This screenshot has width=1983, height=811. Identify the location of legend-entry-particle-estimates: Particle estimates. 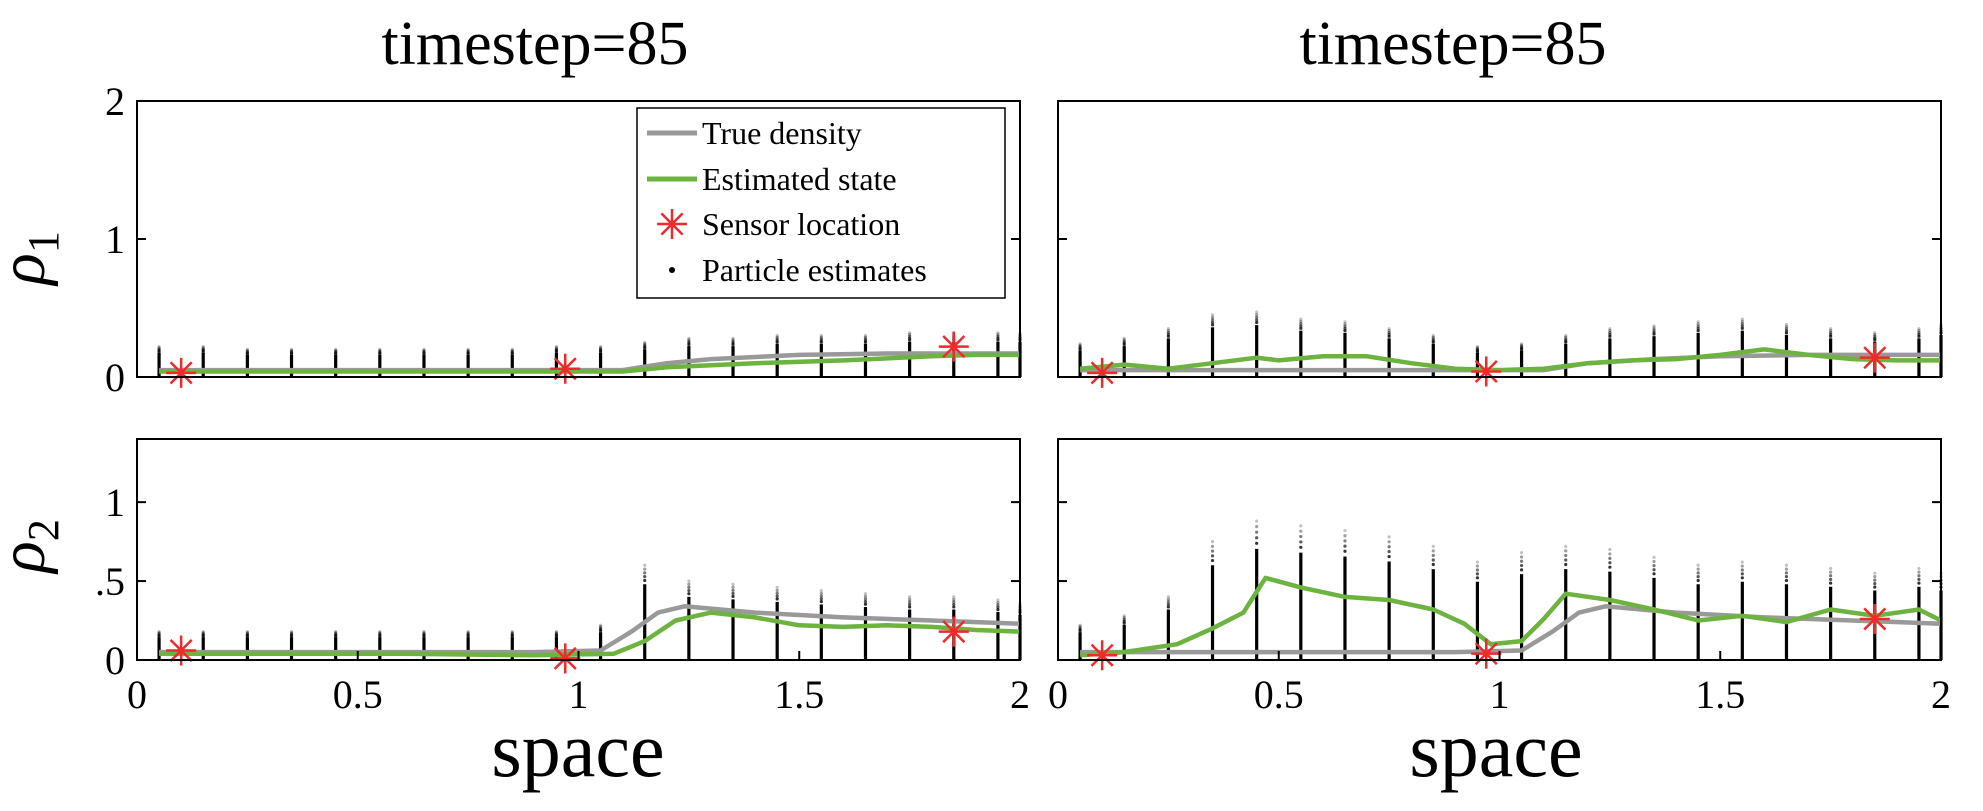
(798, 270).